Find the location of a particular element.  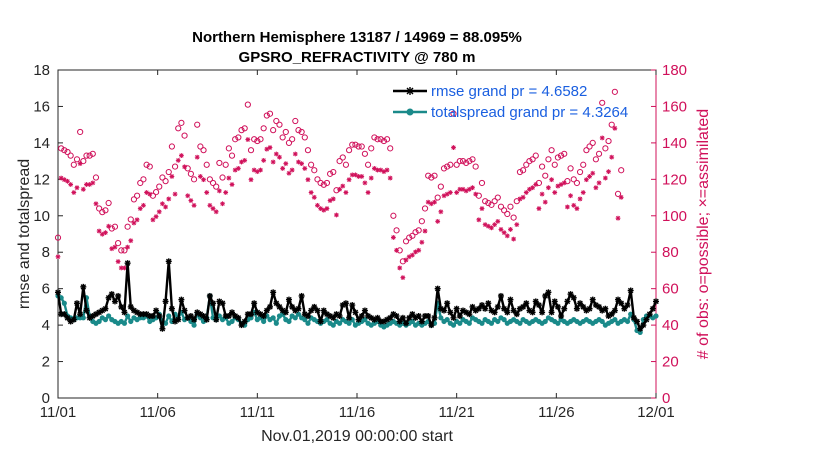

y-tick-label: 10 is located at coordinates (41, 216).